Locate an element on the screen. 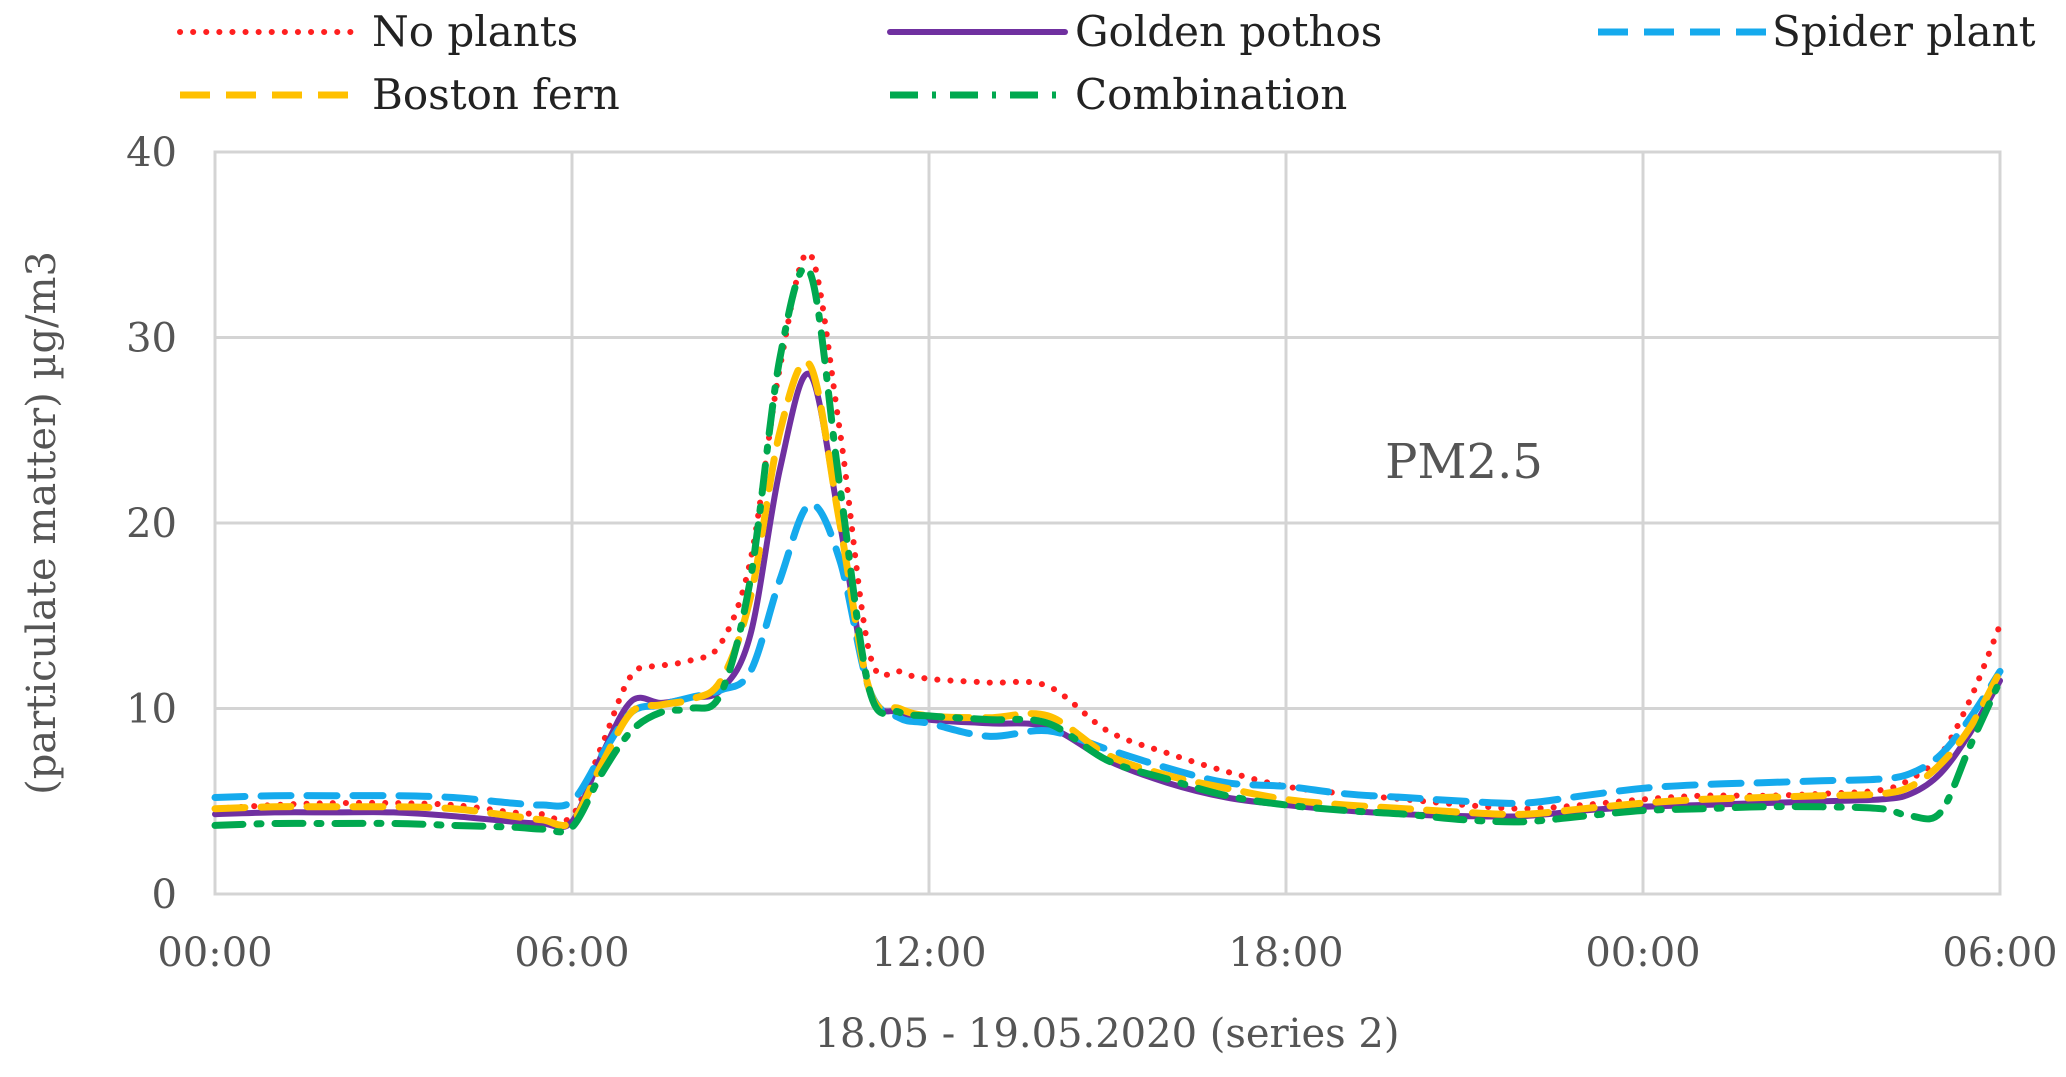 The height and width of the screenshot is (1077, 2066). y-tick-label: 10 is located at coordinates (151, 710).